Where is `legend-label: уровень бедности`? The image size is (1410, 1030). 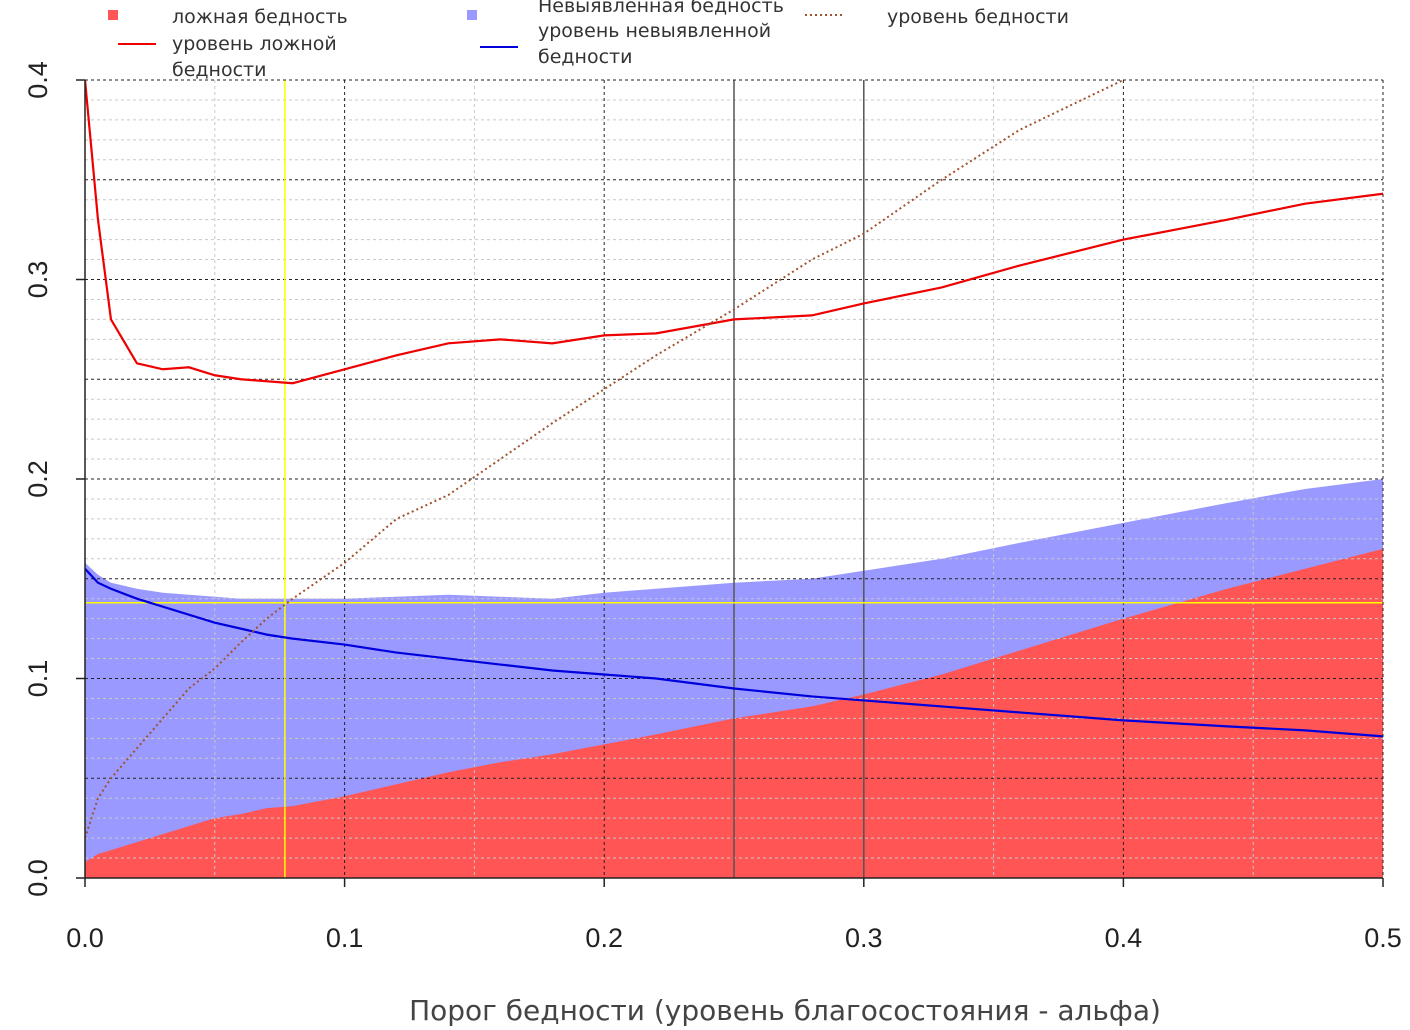
legend-label: уровень бедности is located at coordinates (978, 17).